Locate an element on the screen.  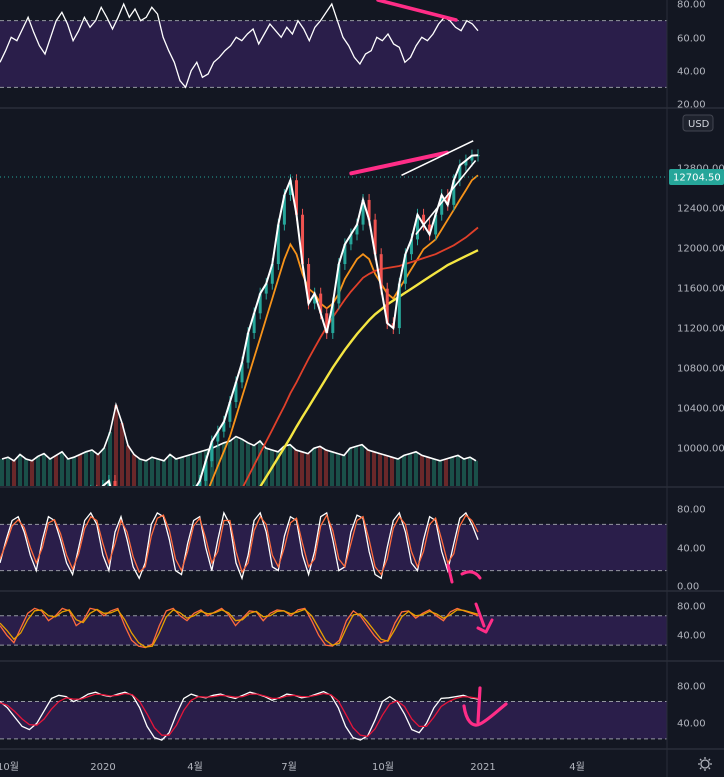
rsi-band is located at coordinates (333, 54).